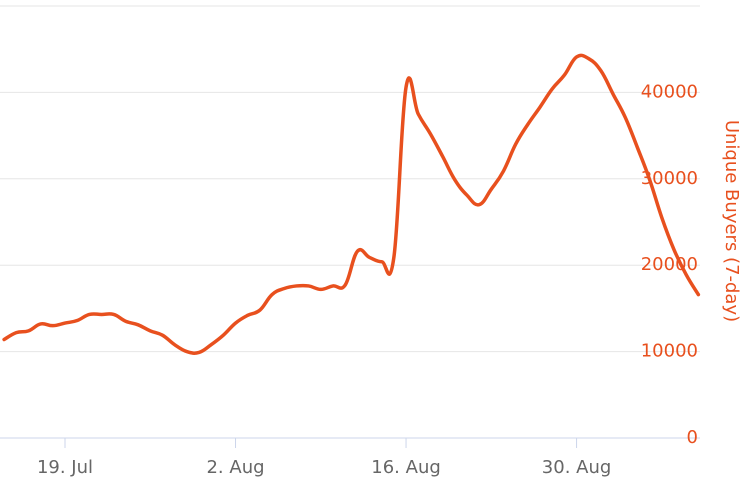  I want to click on y2-tick-label: 0, so click(692, 437).